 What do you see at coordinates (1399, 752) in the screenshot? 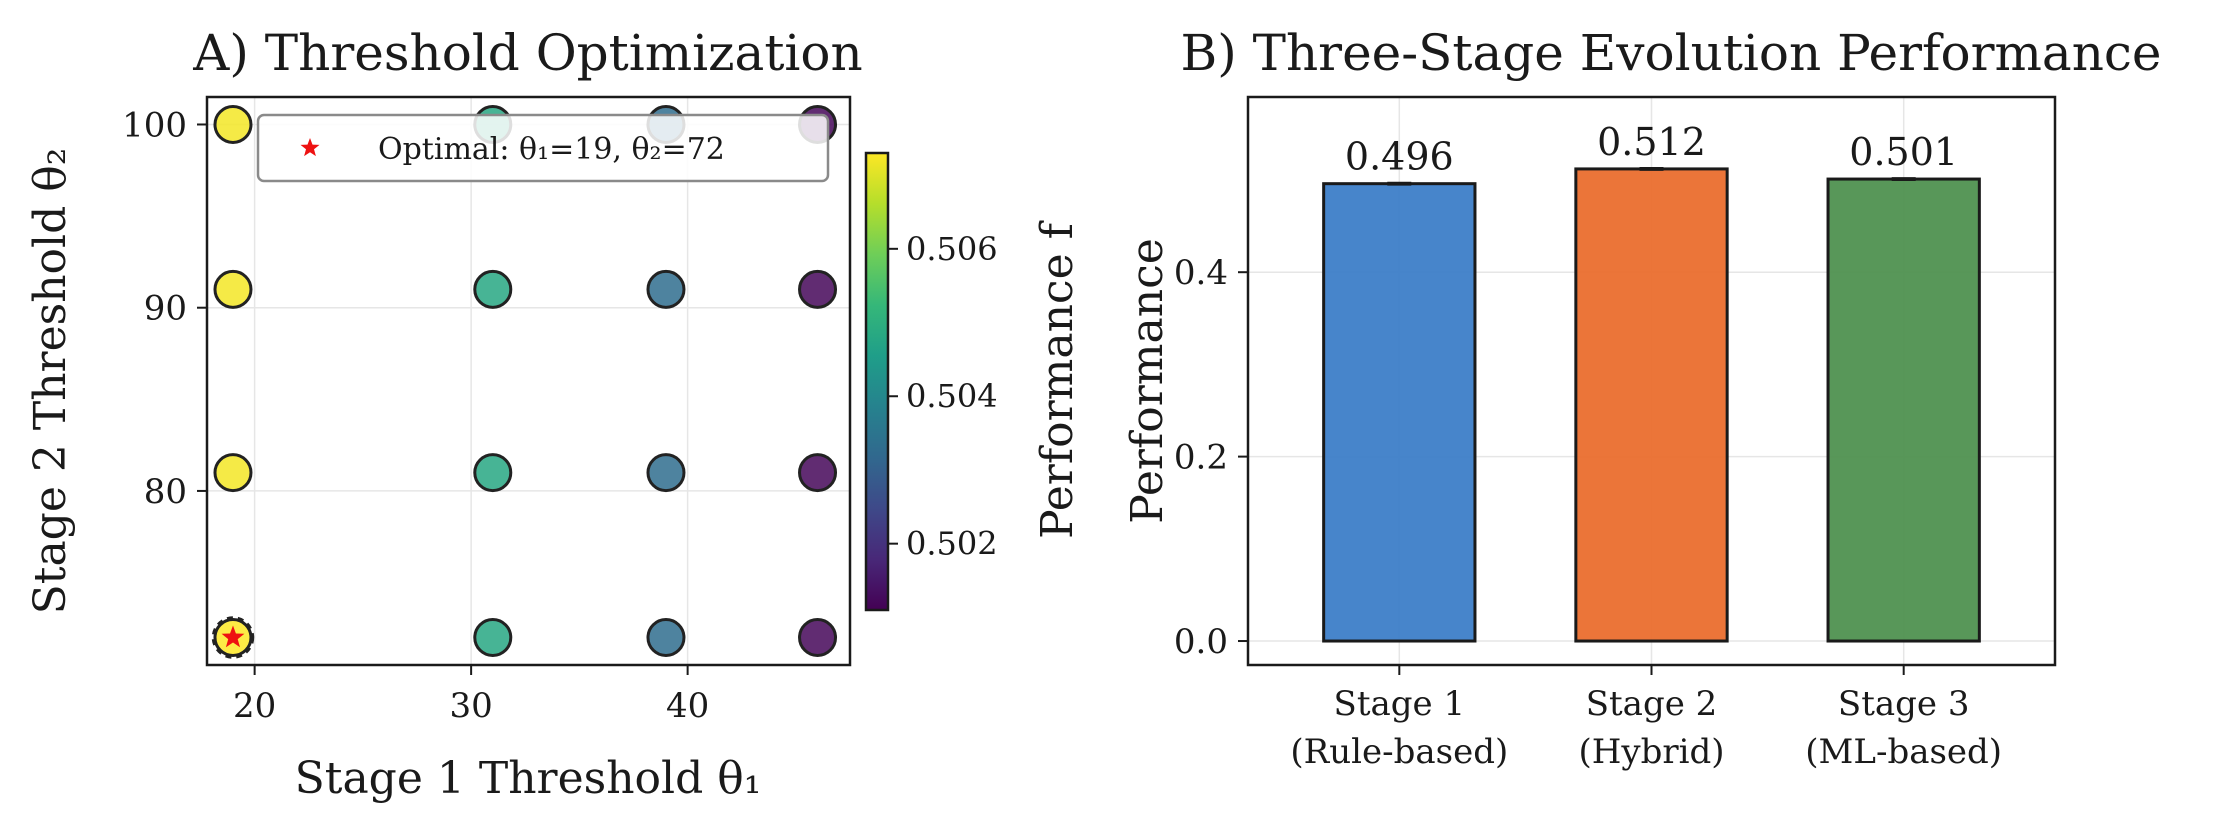
I see `x-tick-label: (Rule-based)` at bounding box center [1399, 752].